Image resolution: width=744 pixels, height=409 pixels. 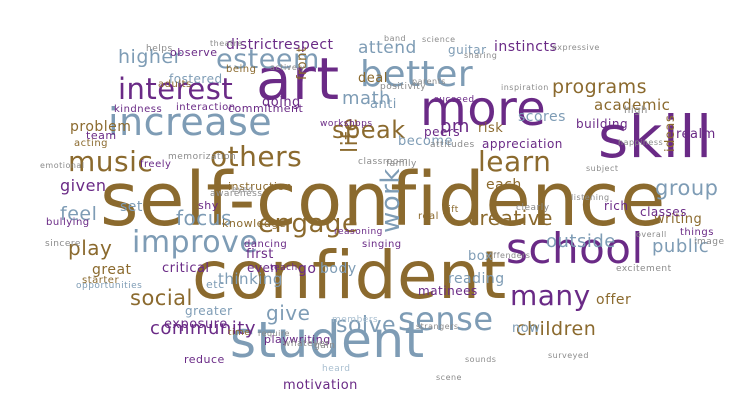 What do you see at coordinates (481, 55) in the screenshot?
I see `word-sharing: sharing` at bounding box center [481, 55].